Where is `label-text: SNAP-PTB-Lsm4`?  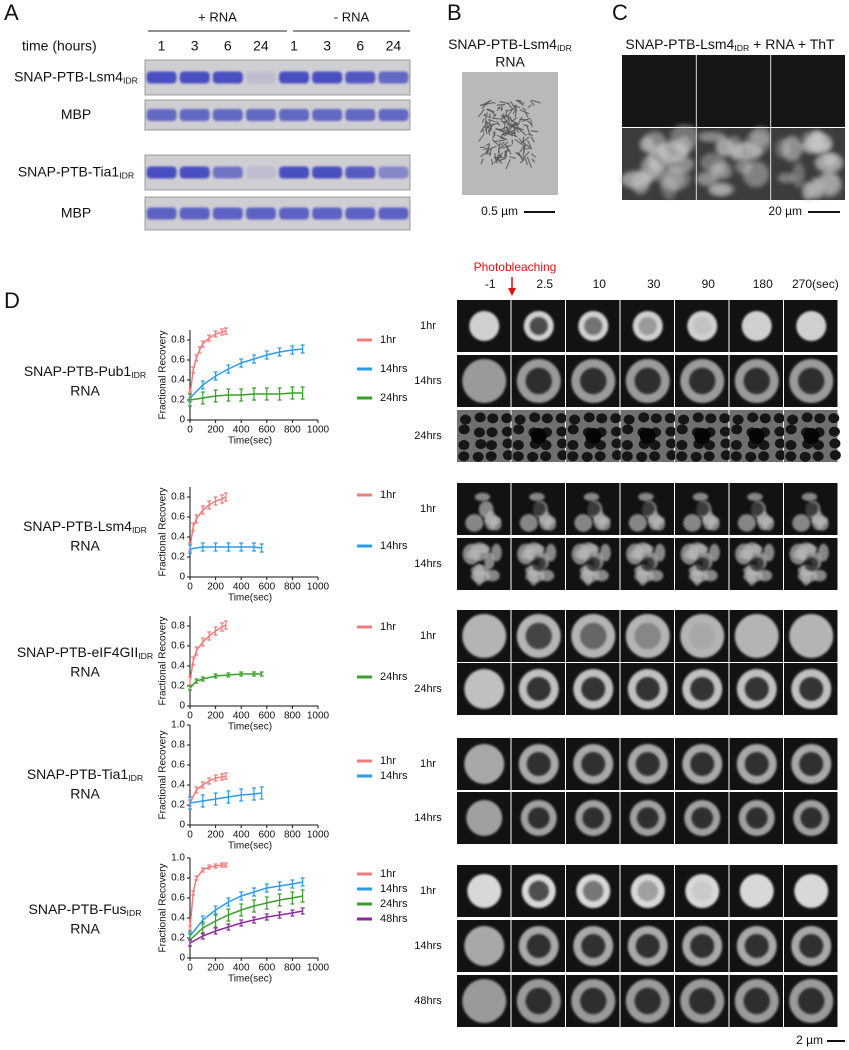
label-text: SNAP-PTB-Lsm4 is located at coordinates (502, 44).